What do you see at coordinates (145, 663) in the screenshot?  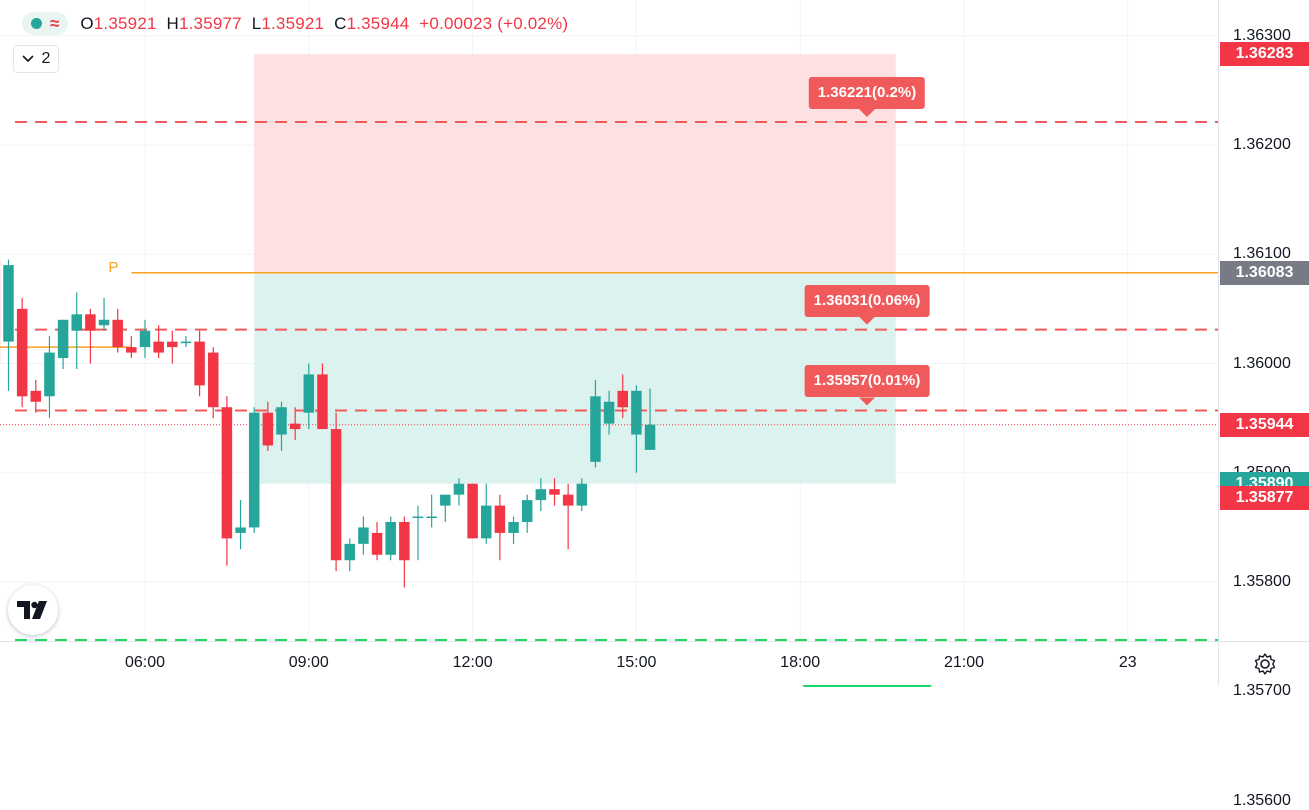 I see `time-tick-label: 06:00` at bounding box center [145, 663].